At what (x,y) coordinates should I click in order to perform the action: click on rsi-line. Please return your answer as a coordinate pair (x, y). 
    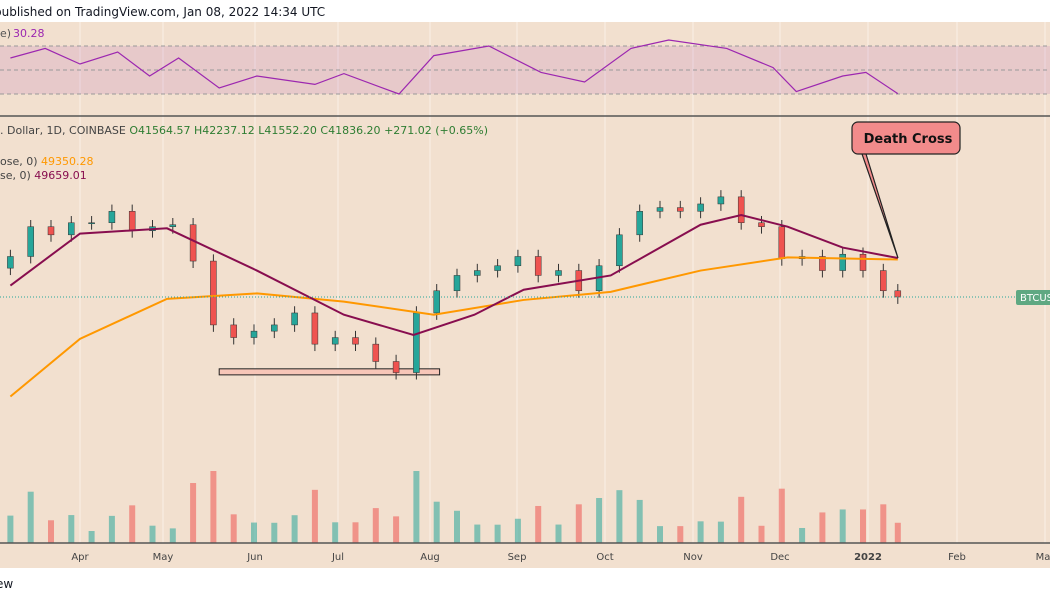
    Looking at the image, I should click on (454, 67).